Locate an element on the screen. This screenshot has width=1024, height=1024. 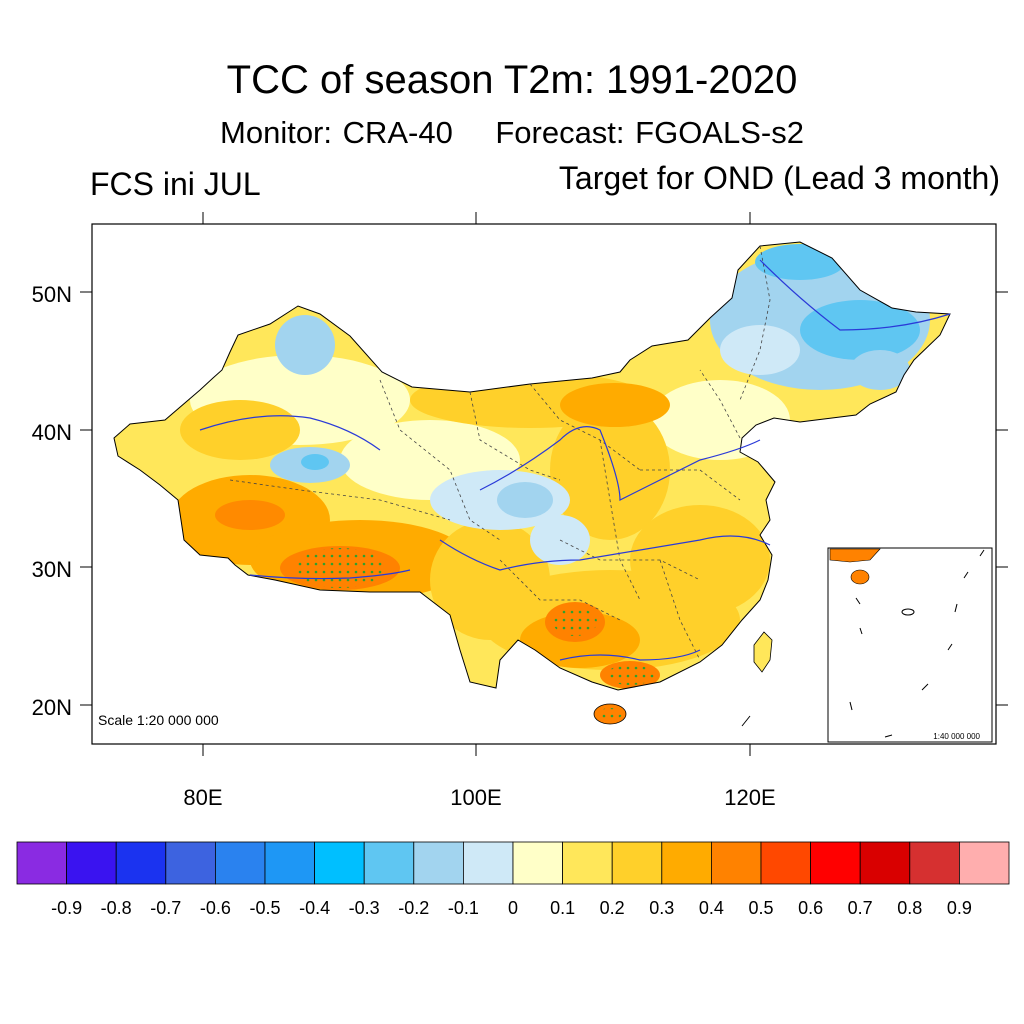
lon-label-100e: 100E is located at coordinates (475, 797).